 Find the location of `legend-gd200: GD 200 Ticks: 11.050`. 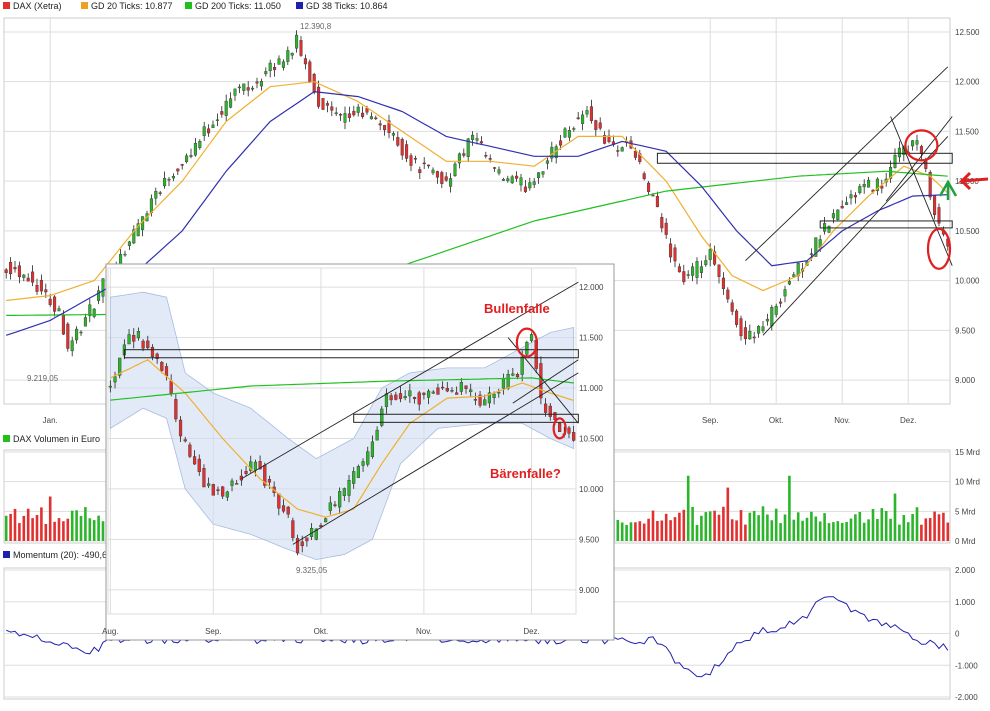

legend-gd200: GD 200 Ticks: 11.050 is located at coordinates (238, 6).